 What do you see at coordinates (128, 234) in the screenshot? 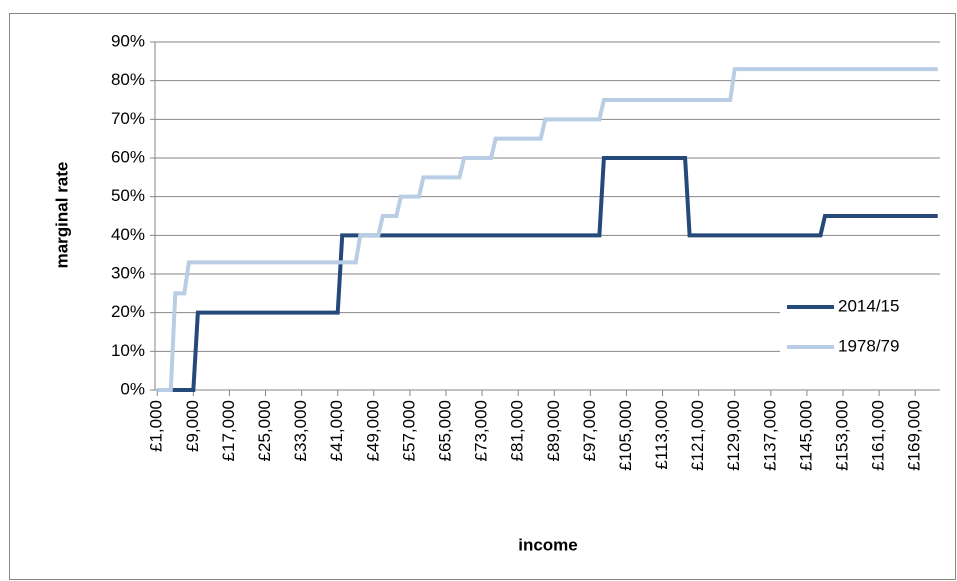
I see `y-tick-label: 40%` at bounding box center [128, 234].